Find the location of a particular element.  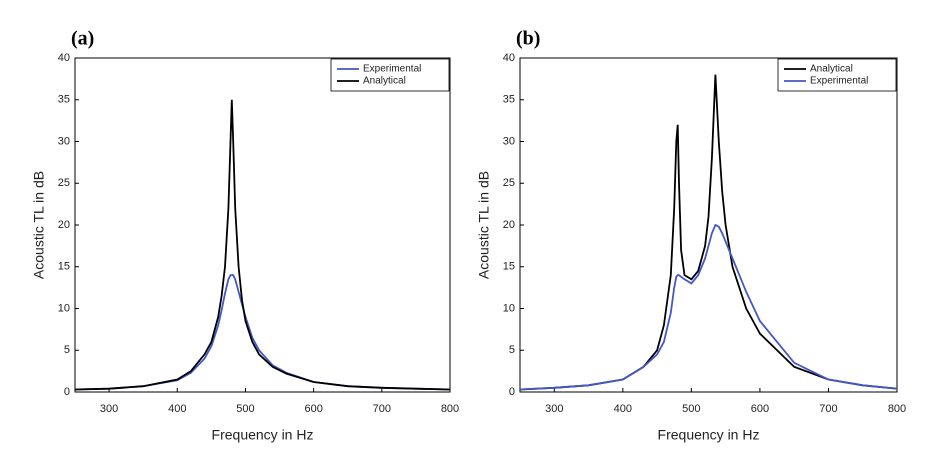

panel-label: (b) is located at coordinates (528, 39).